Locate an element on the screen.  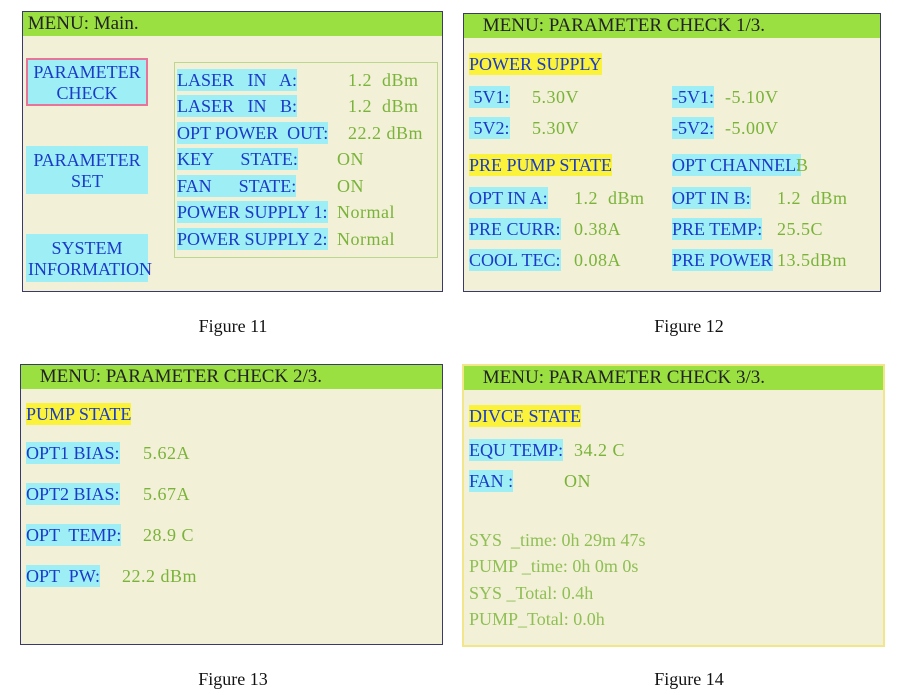
opt-channel-label: OPT CHANNEL: is located at coordinates (737, 165).